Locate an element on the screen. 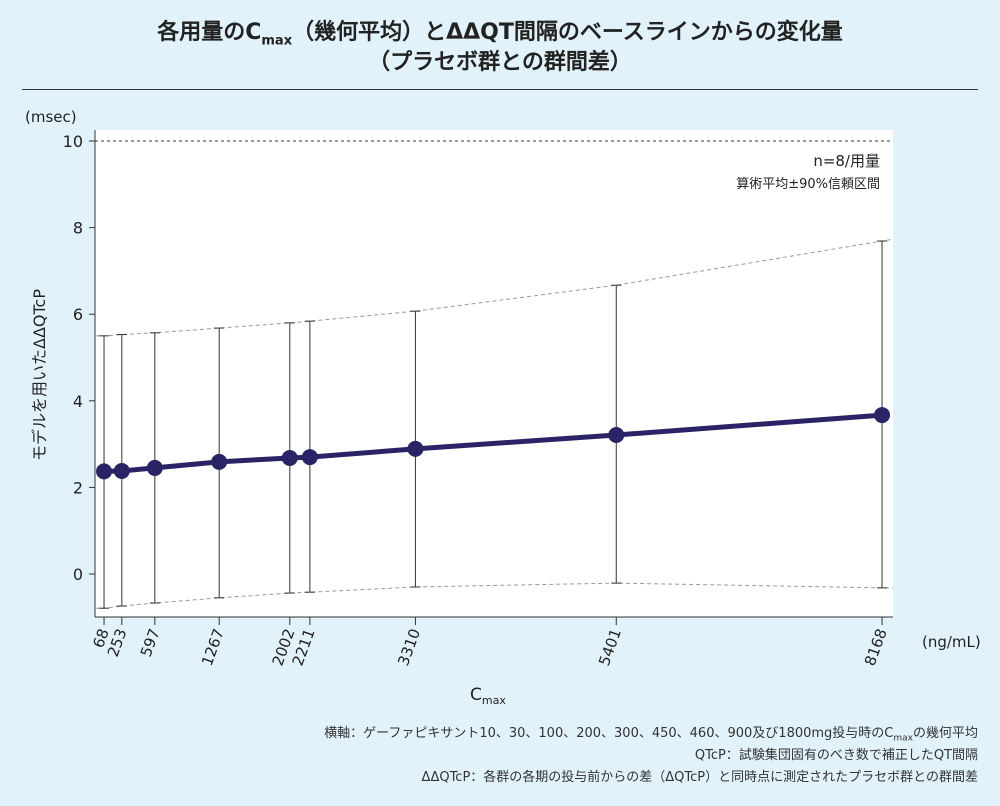  x-unit-label: (ng/mL) is located at coordinates (951, 642).